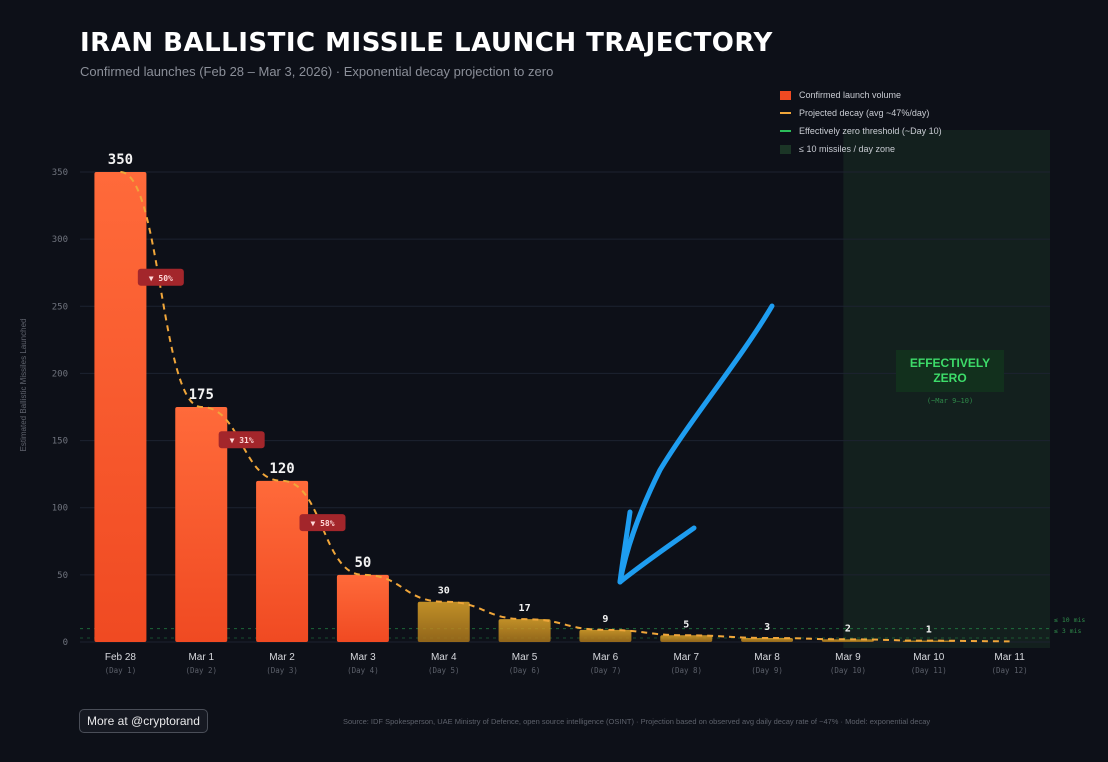 This screenshot has width=1108, height=762. Describe the element at coordinates (60, 374) in the screenshot. I see `y-tick-label: 200` at that location.